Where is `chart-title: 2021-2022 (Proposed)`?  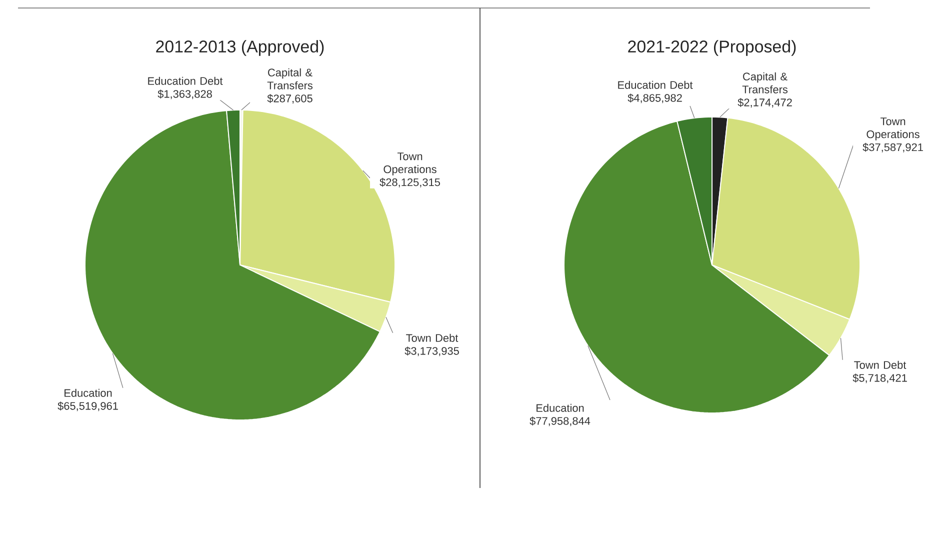 chart-title: 2021-2022 (Proposed) is located at coordinates (712, 48).